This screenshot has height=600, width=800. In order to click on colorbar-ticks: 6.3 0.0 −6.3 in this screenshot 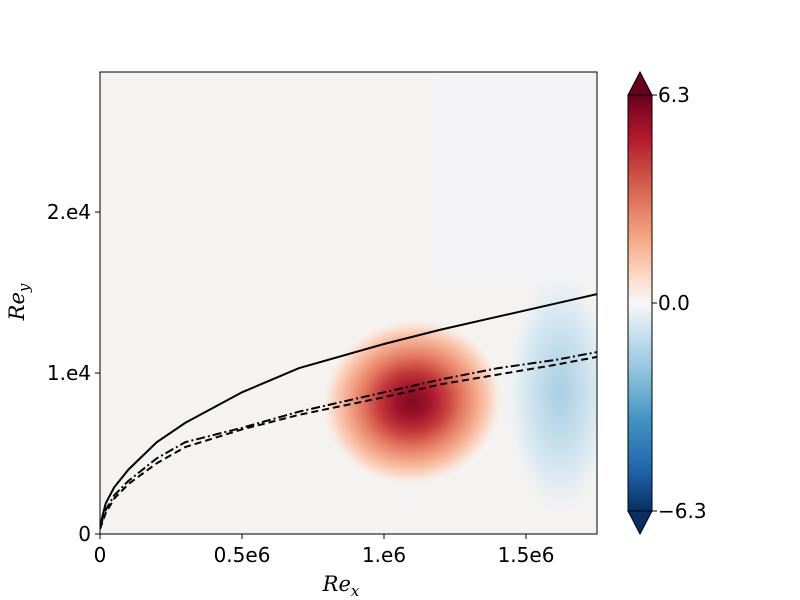, I will do `click(679, 303)`.